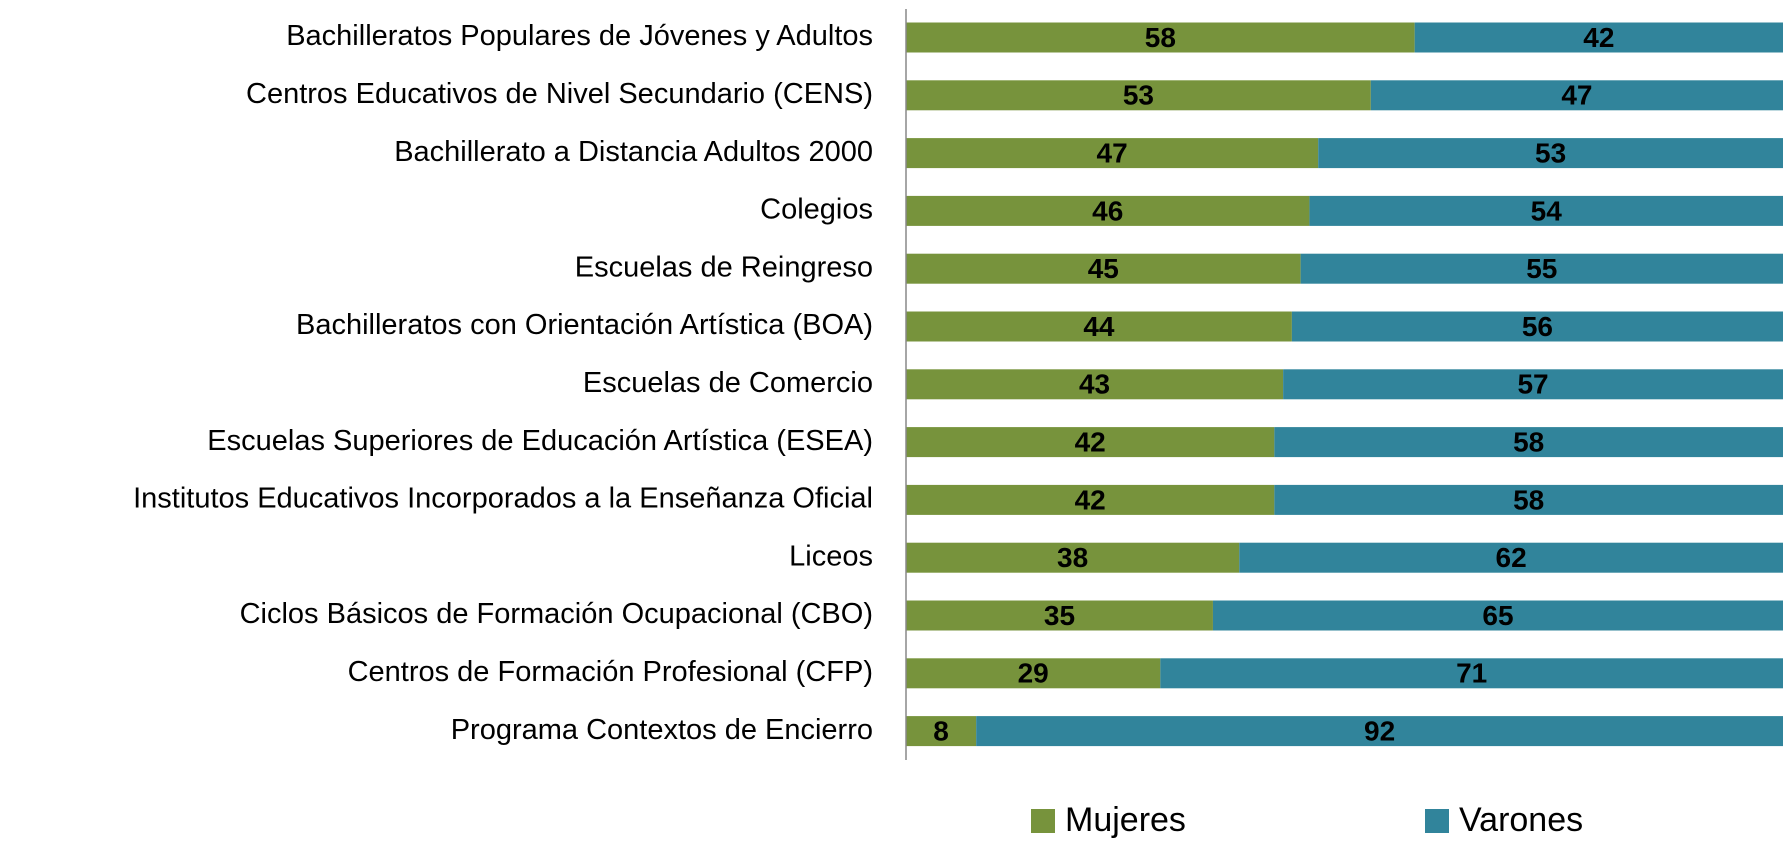 This screenshot has width=1783, height=841. I want to click on data-label: 44, so click(1099, 326).